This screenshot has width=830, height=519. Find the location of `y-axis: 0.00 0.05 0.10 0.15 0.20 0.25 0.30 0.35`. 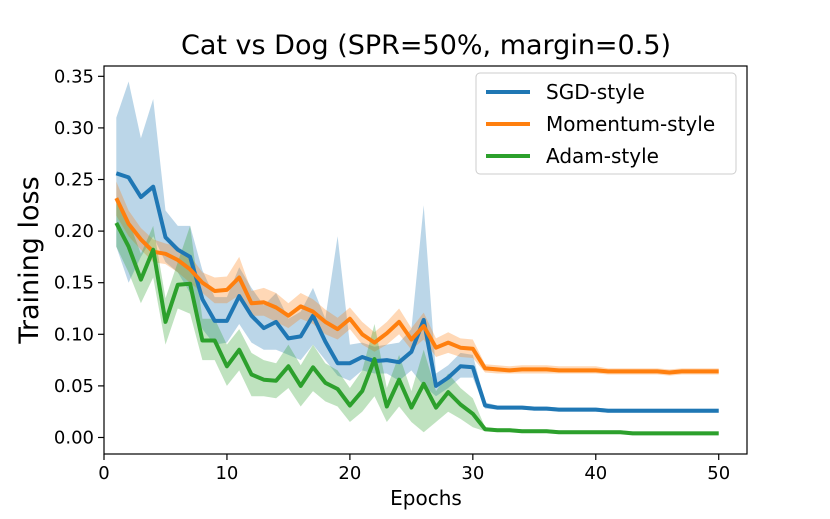

y-axis: 0.00 0.05 0.10 0.15 0.20 0.25 0.30 0.35 is located at coordinates (79, 257).